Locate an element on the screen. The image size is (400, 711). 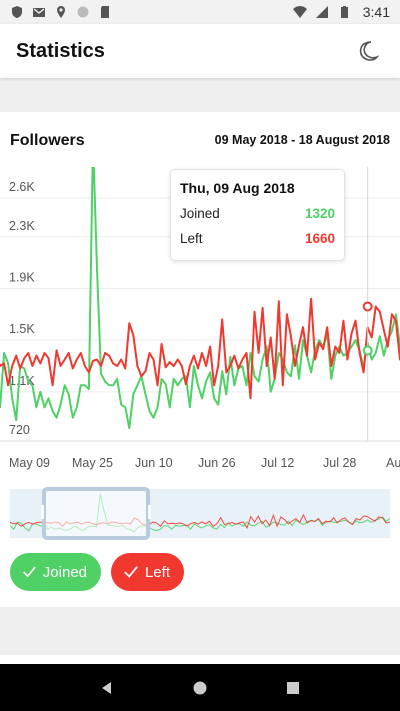
filter-joined-button: Joined is located at coordinates (55, 572).